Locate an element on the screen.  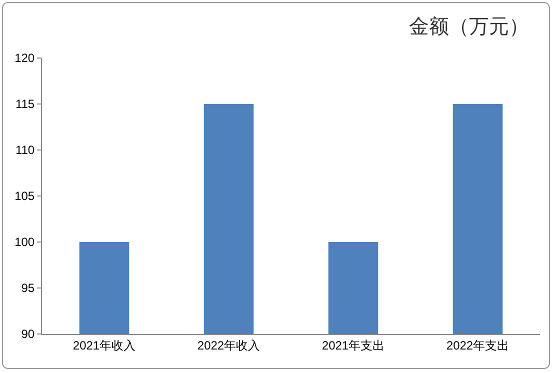
y-tick-label: 100 is located at coordinates (24, 242).